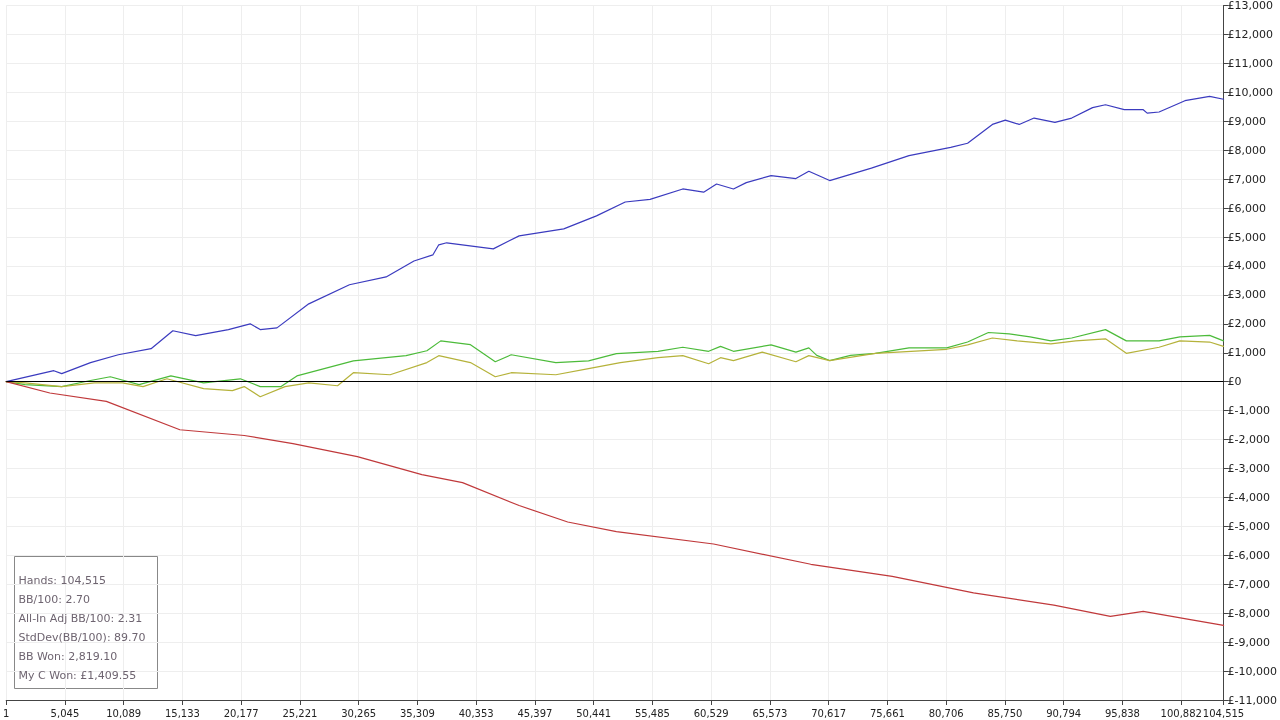 The image size is (1280, 720). I want to click on annotation: StdDev(BB/100): 89.70, so click(82, 637).